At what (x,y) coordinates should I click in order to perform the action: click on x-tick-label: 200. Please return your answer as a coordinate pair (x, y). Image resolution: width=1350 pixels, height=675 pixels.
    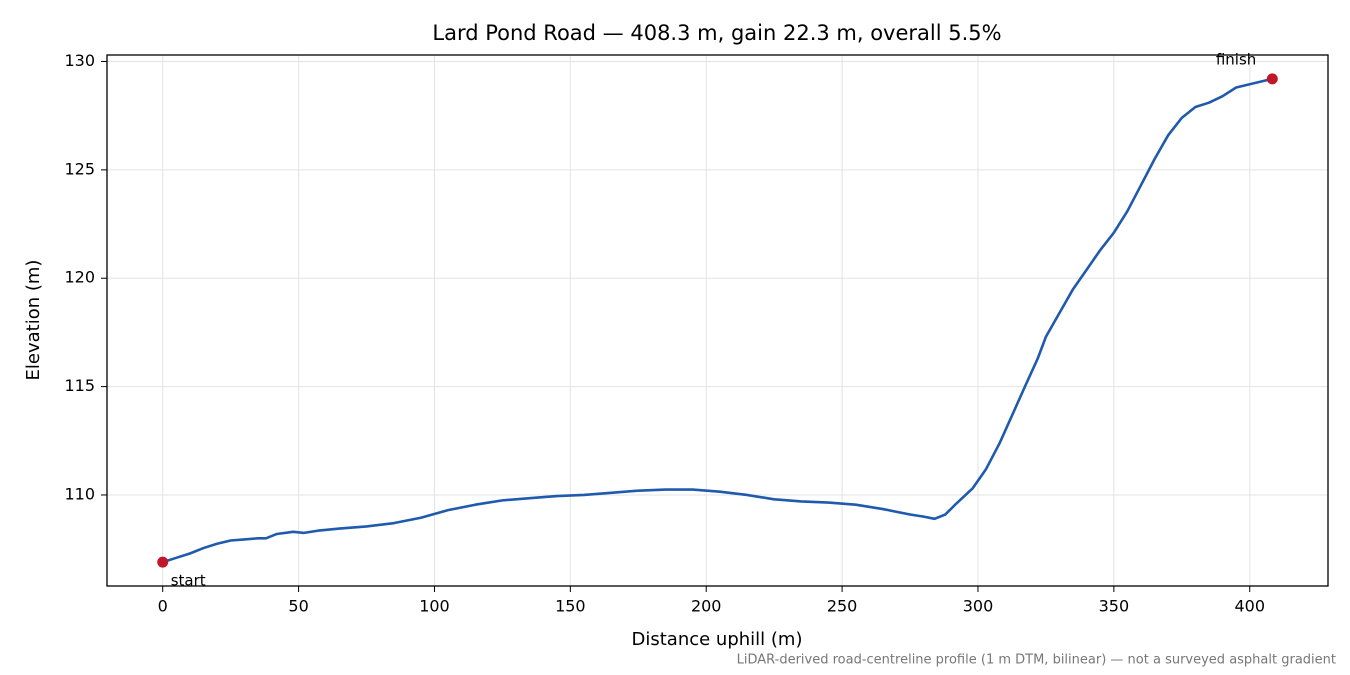
    Looking at the image, I should click on (706, 606).